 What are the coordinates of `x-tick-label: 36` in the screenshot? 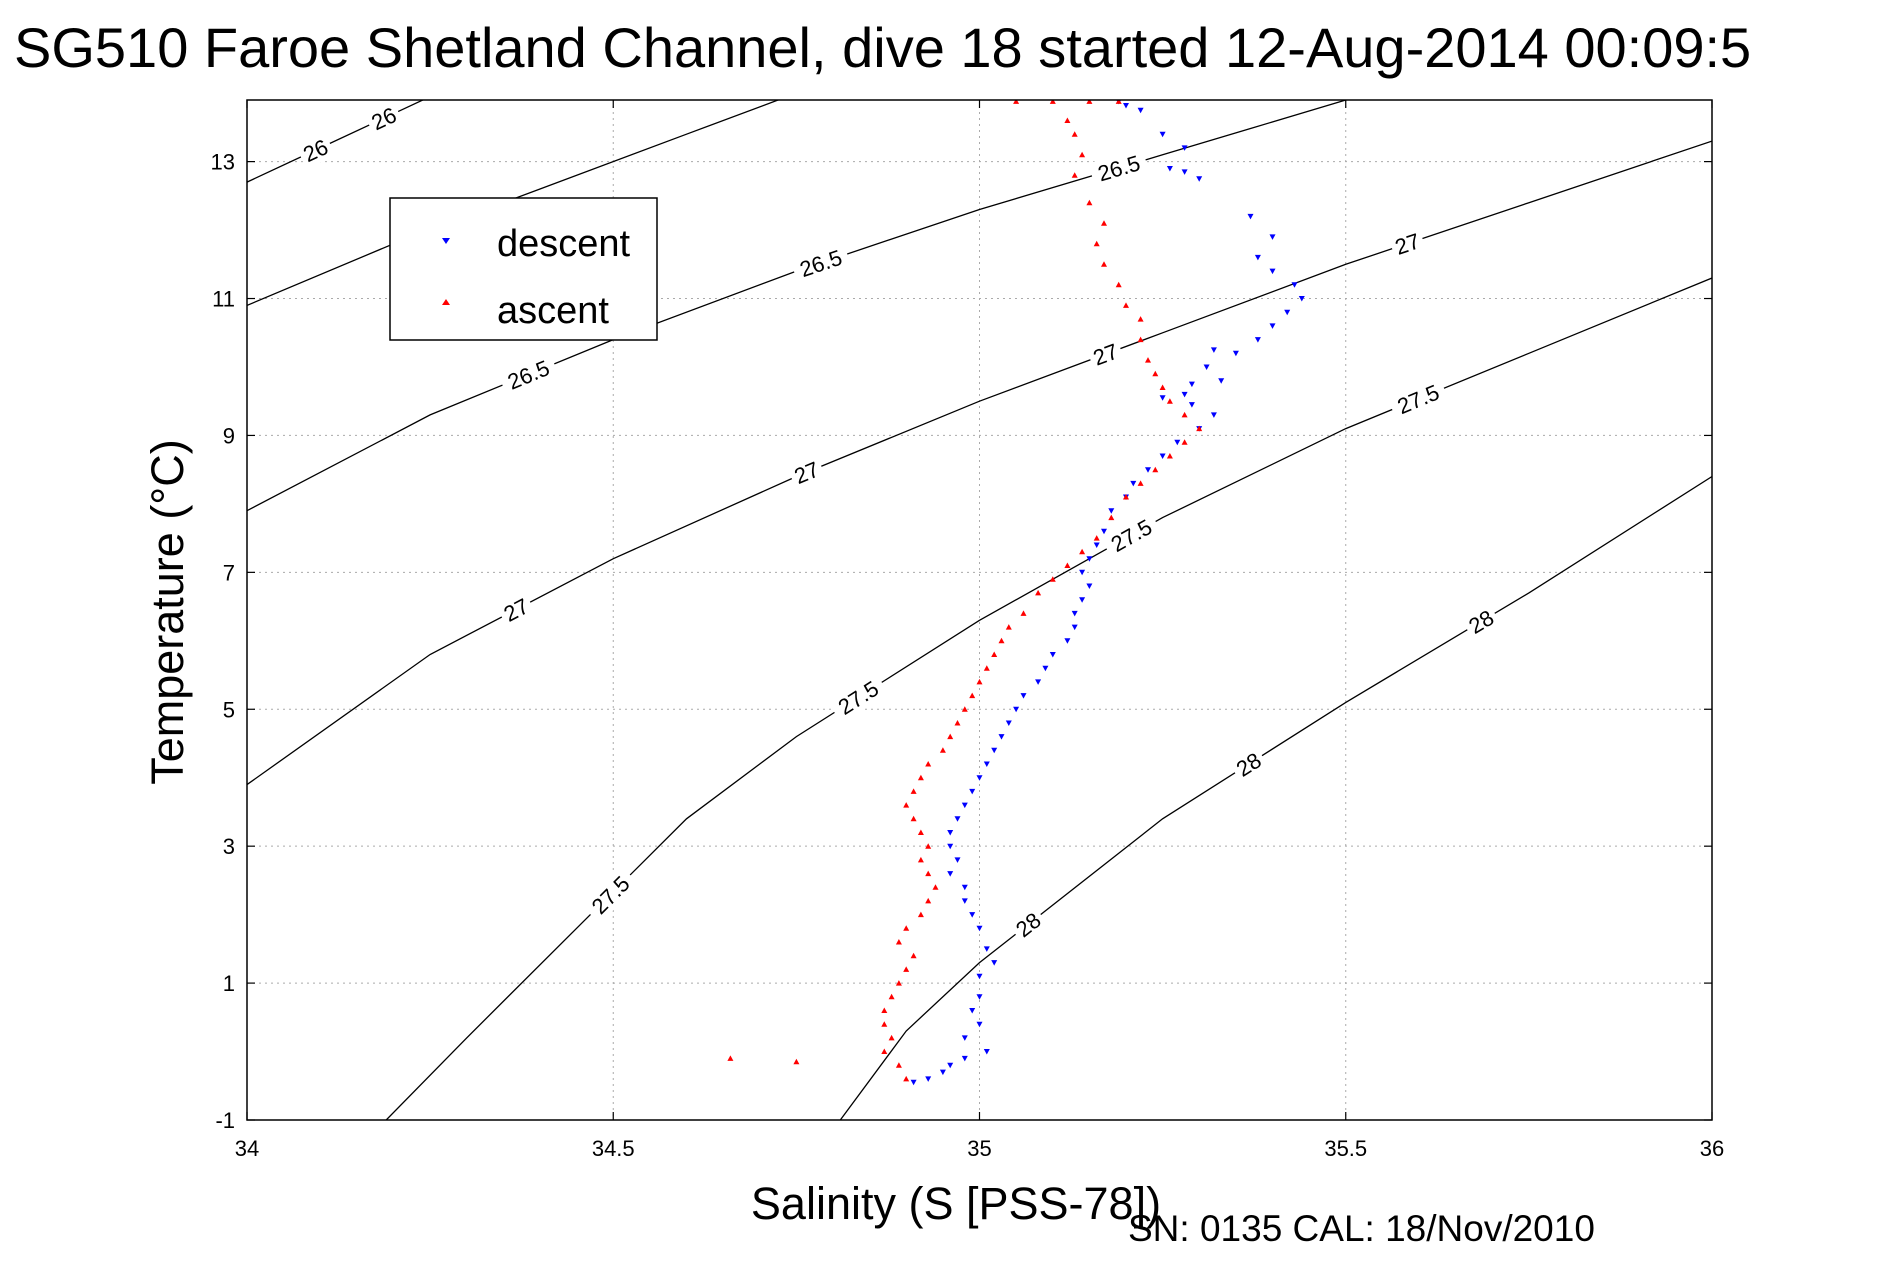 It's located at (1712, 1148).